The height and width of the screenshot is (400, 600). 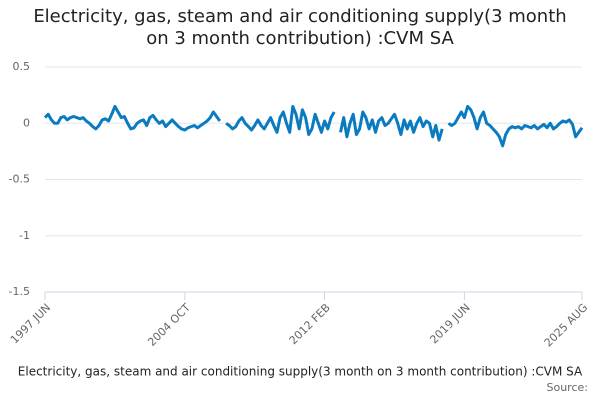 What do you see at coordinates (310, 324) in the screenshot?
I see `x-tick-label: 2012 FEB` at bounding box center [310, 324].